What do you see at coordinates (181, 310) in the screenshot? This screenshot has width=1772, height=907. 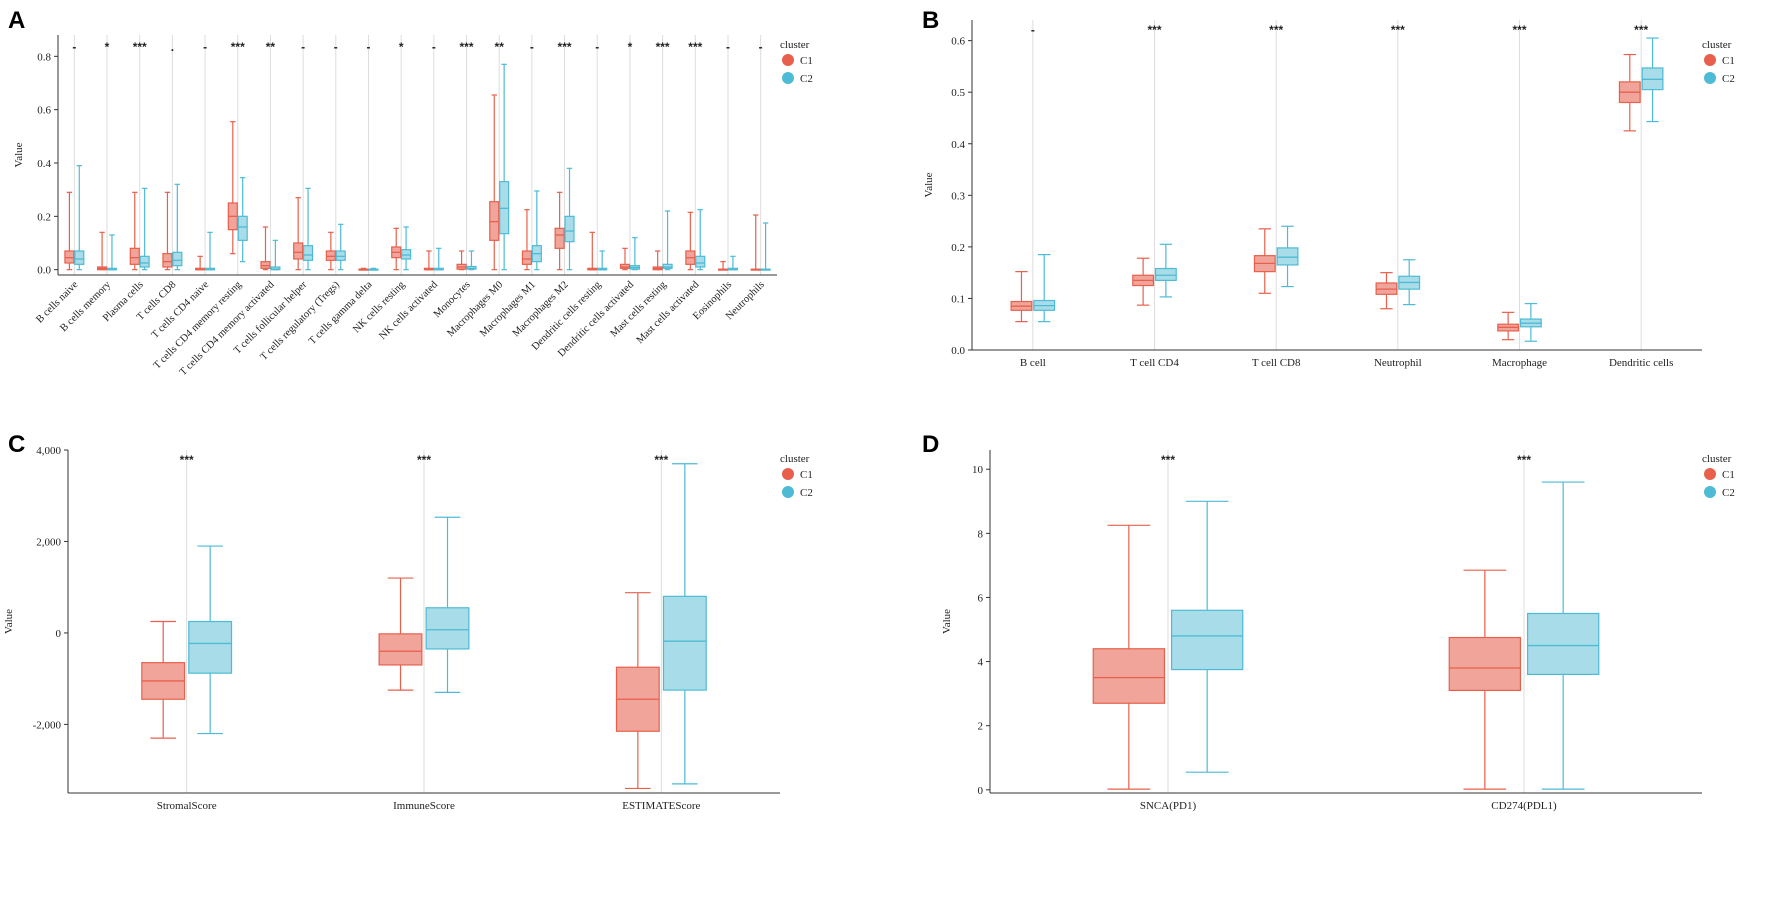 I see `x-tick-label: T cells CD4 naive` at bounding box center [181, 310].